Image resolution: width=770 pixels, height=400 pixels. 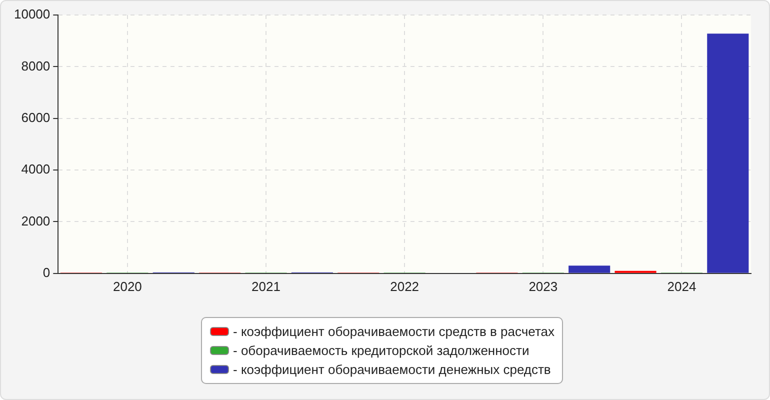 What do you see at coordinates (35, 169) in the screenshot?
I see `y-tick-label: 4000` at bounding box center [35, 169].